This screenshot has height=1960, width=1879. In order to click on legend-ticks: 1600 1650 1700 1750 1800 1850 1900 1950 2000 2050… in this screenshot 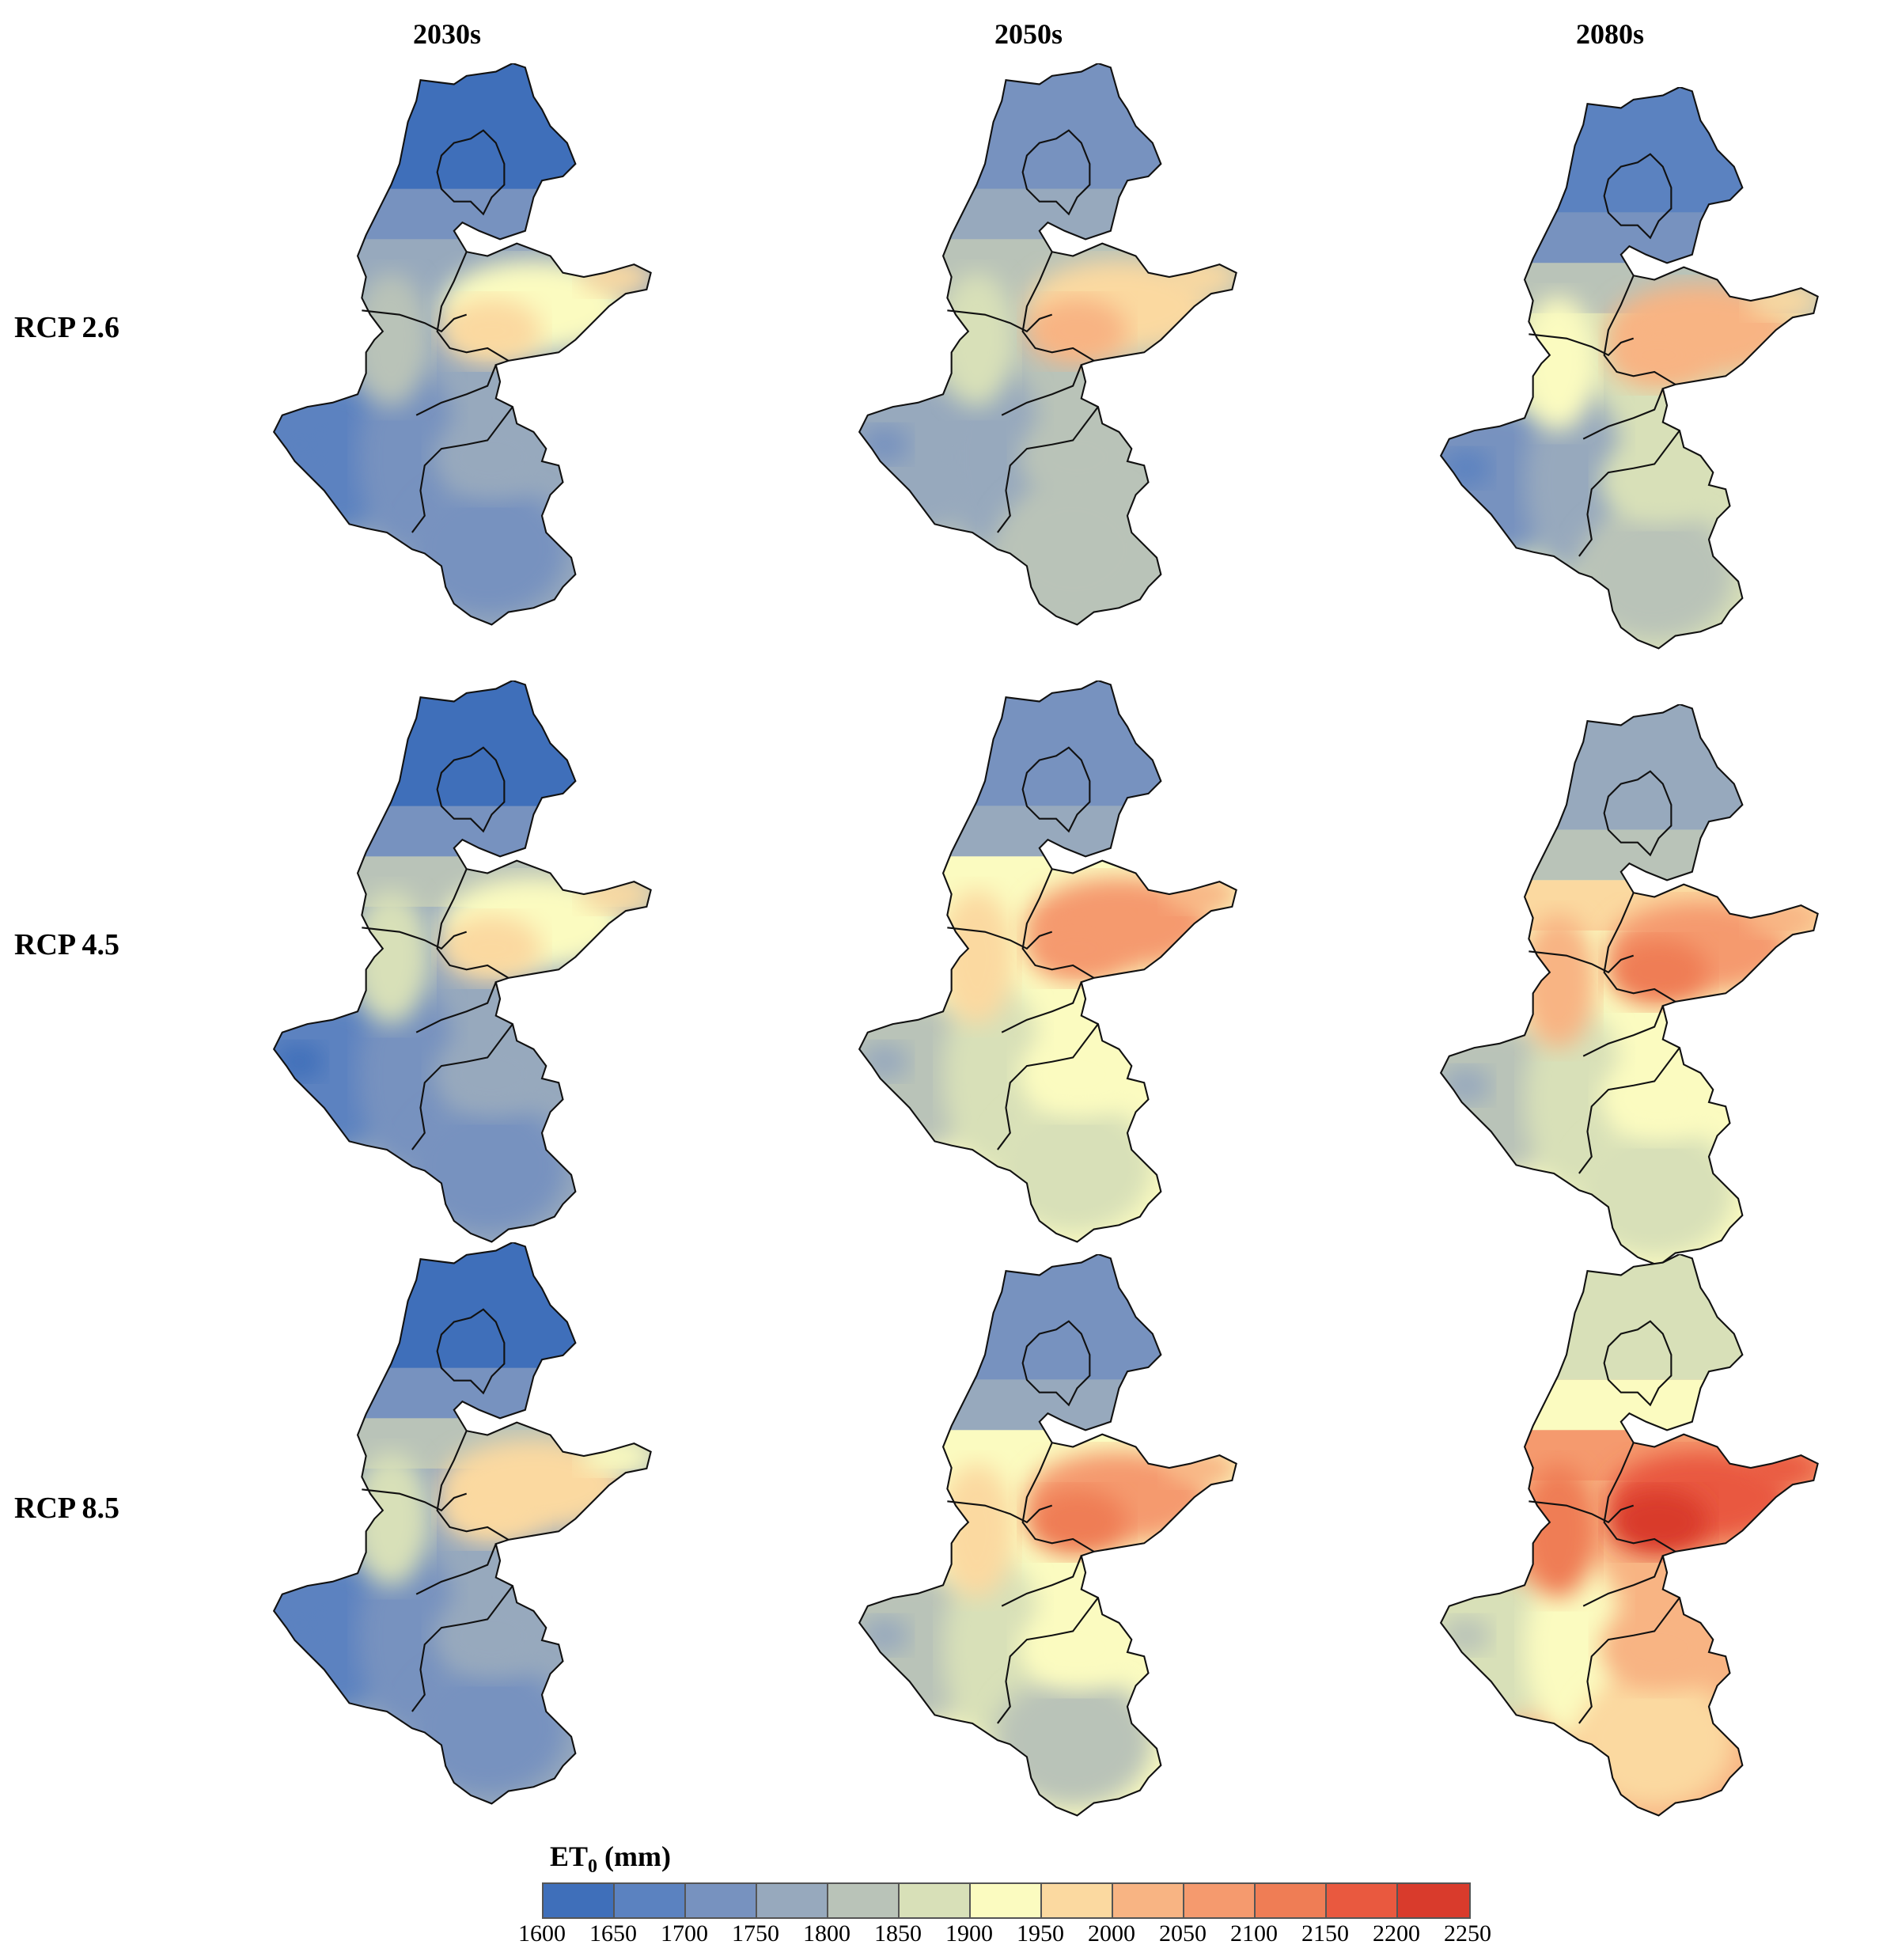, I will do `click(1028, 1936)`.